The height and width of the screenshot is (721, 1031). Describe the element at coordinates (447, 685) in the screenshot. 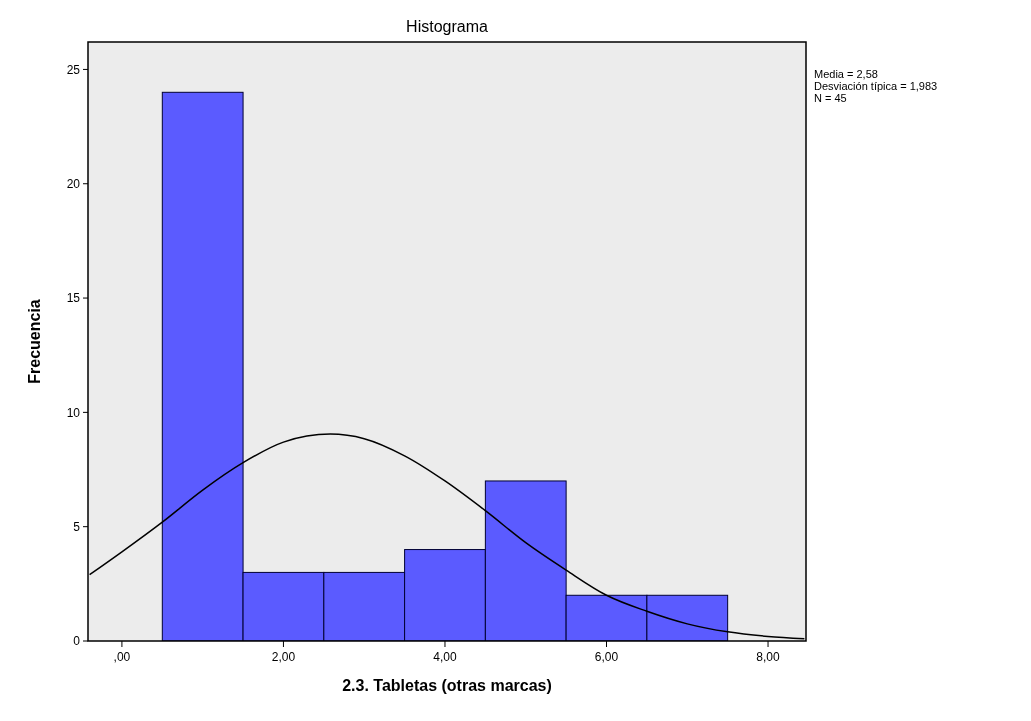

I see `x-axis-title: 2.3. Tabletas (otras marcas)` at that location.